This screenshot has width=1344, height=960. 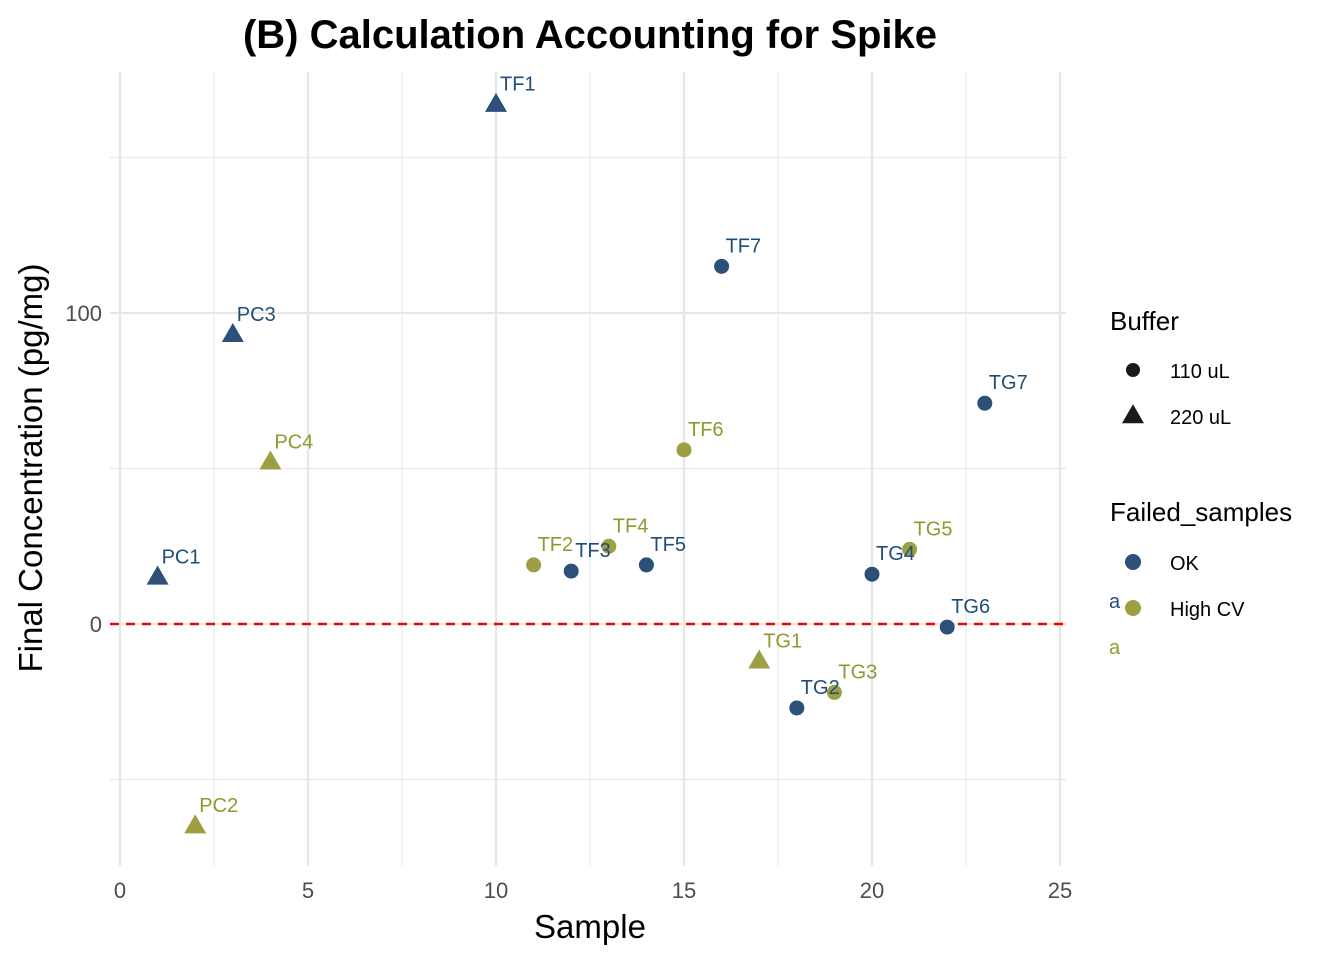 I want to click on point-label-tg5: TG5, so click(x=933, y=529).